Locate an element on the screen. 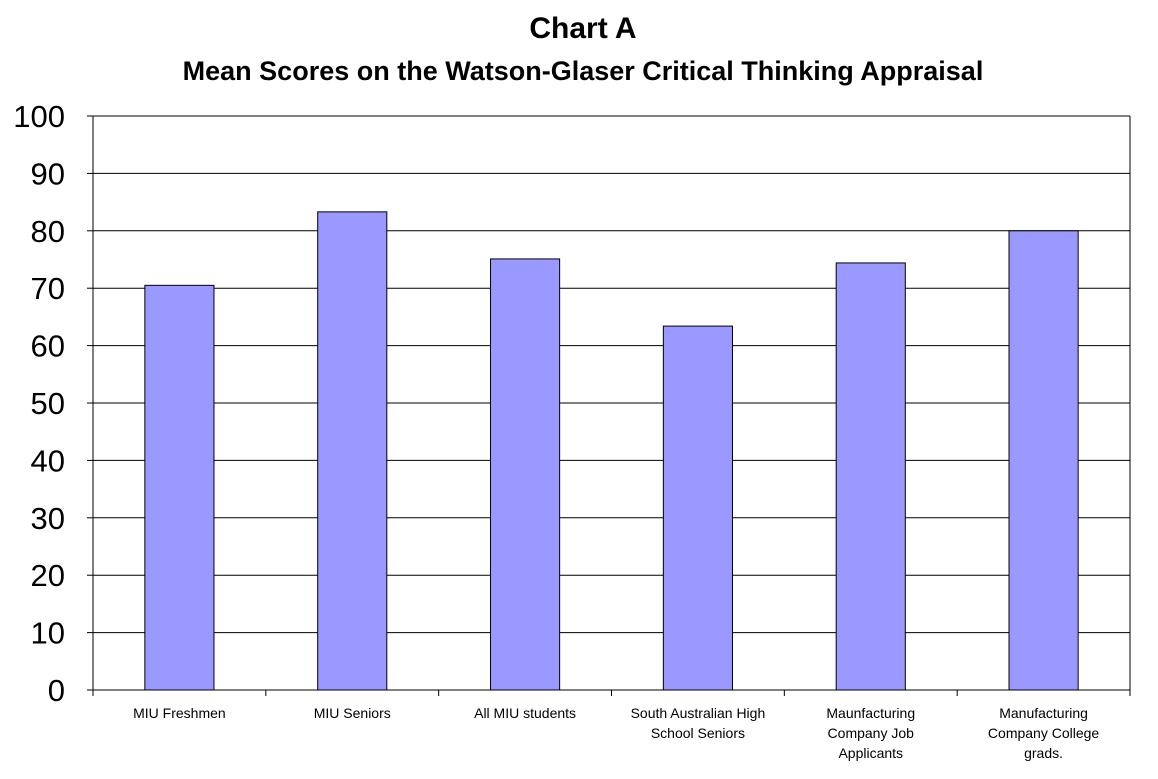  x-tick-label: All MIU students is located at coordinates (525, 713).